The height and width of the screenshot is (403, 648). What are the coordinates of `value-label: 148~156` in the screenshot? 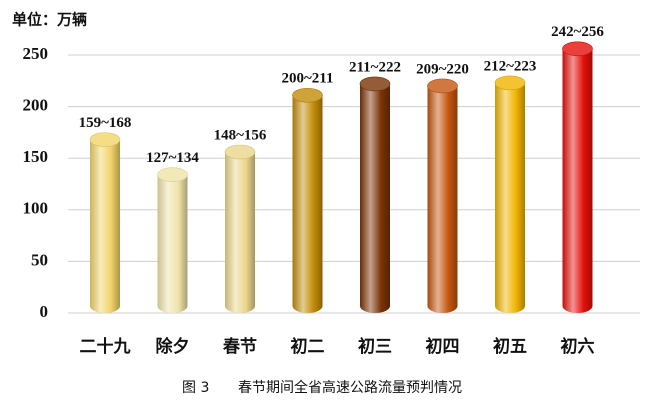 It's located at (240, 135).